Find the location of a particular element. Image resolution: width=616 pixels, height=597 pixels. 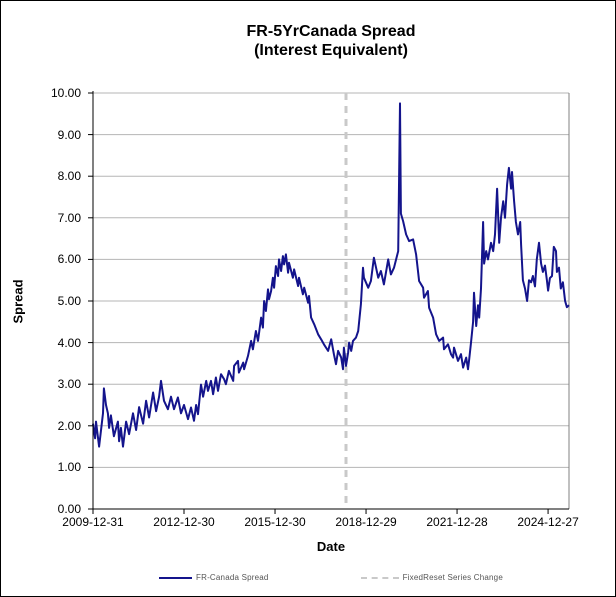

y-tick-label: 8.00 is located at coordinates (69, 176).